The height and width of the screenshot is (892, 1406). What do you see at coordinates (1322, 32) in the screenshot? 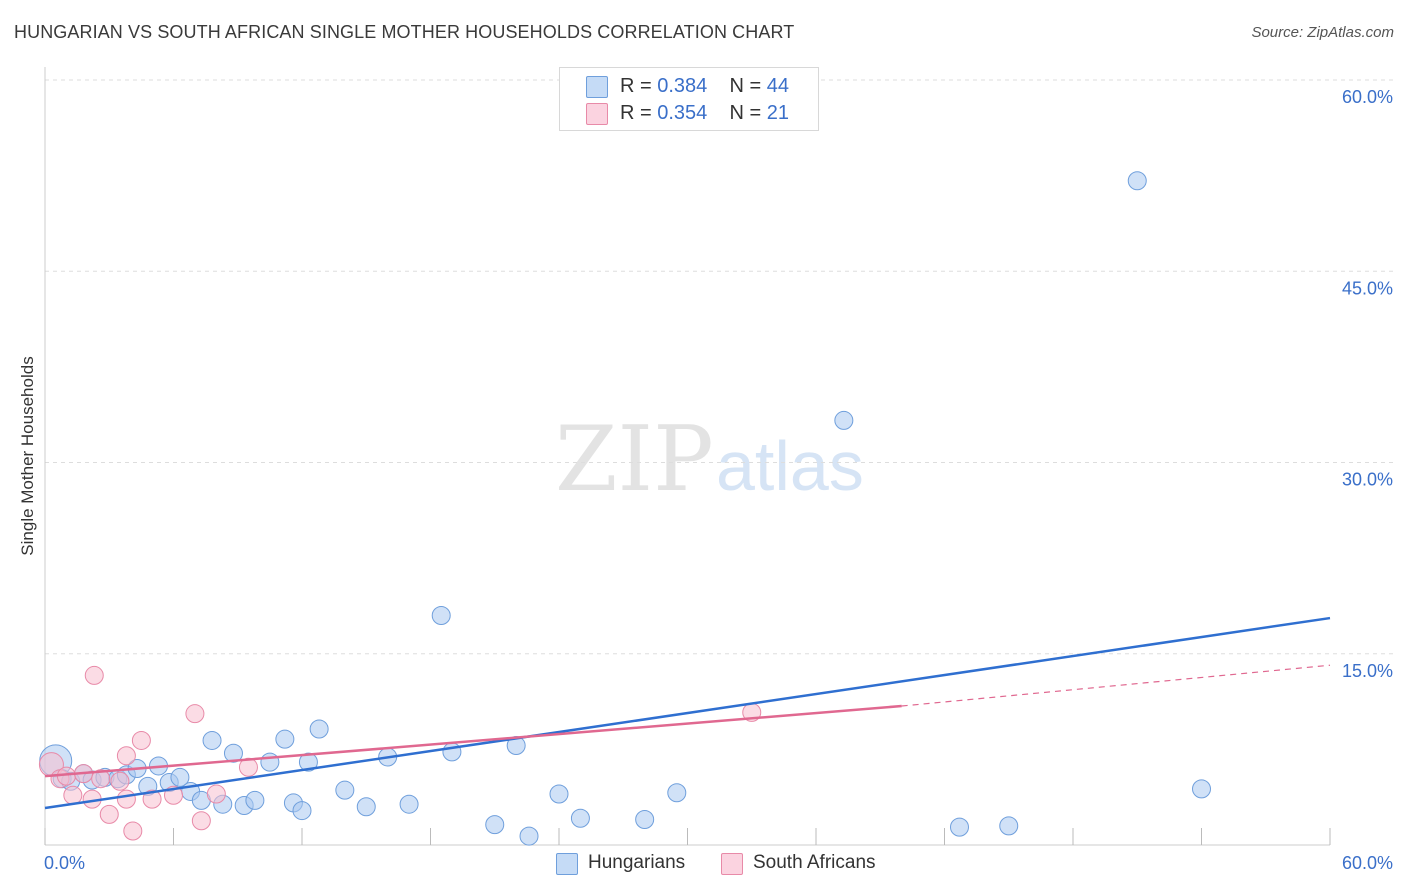
I see `source-label: Source: ZipAtlas.com` at bounding box center [1322, 32].